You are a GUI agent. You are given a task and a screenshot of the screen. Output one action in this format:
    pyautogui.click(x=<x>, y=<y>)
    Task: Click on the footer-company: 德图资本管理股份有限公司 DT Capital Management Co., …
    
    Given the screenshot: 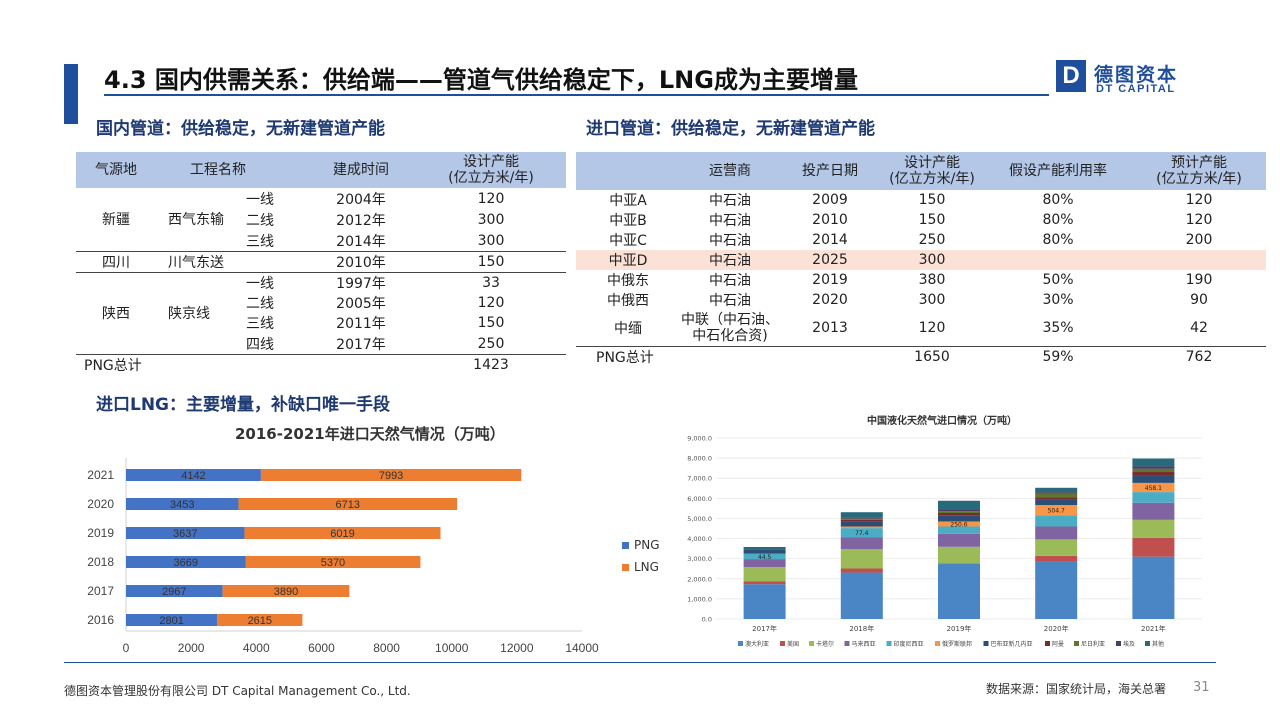 What is the action you would take?
    pyautogui.click(x=237, y=691)
    